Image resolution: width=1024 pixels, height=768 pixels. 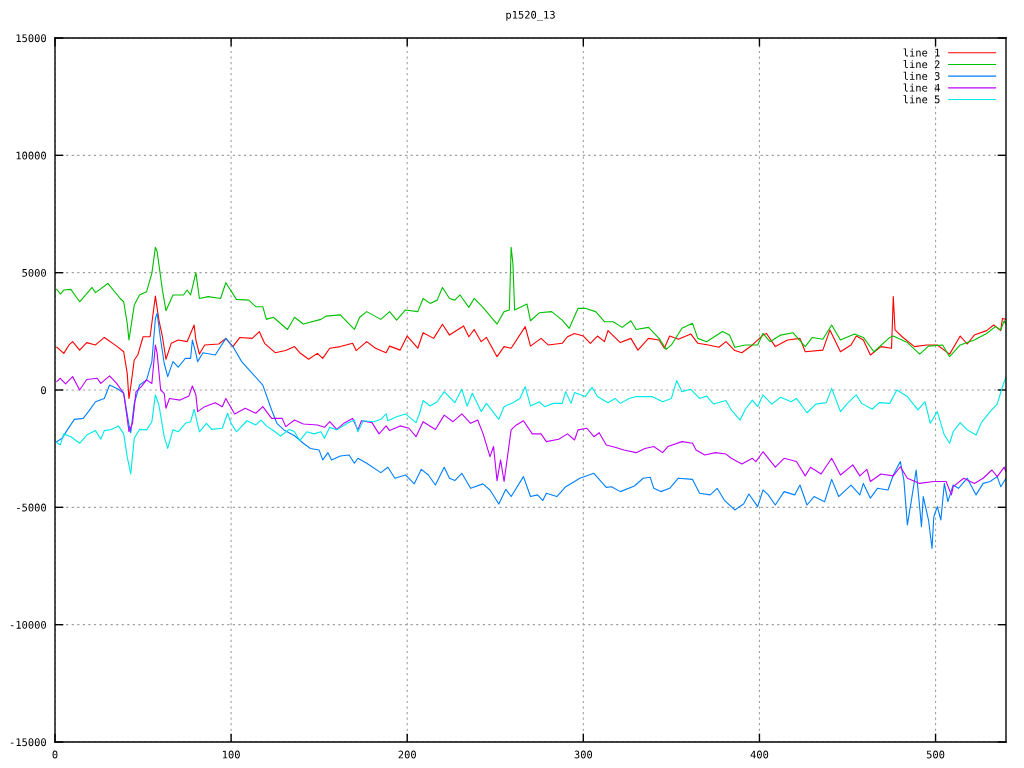 What do you see at coordinates (28, 624) in the screenshot?
I see `y-tick-label: -10000` at bounding box center [28, 624].